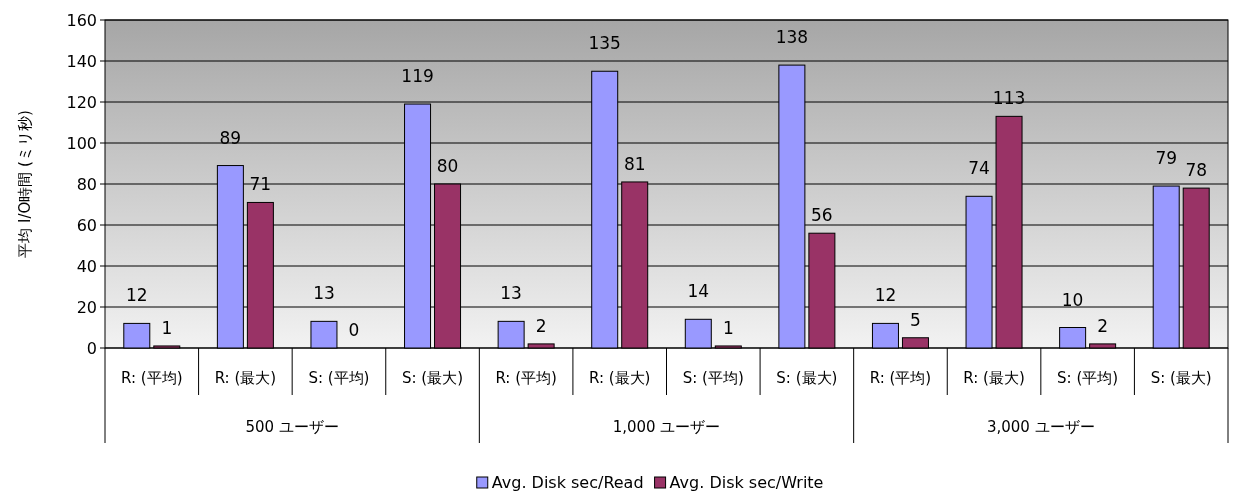 This screenshot has height=500, width=1233. I want to click on text: 3,000 ユーザー, so click(1040, 427).